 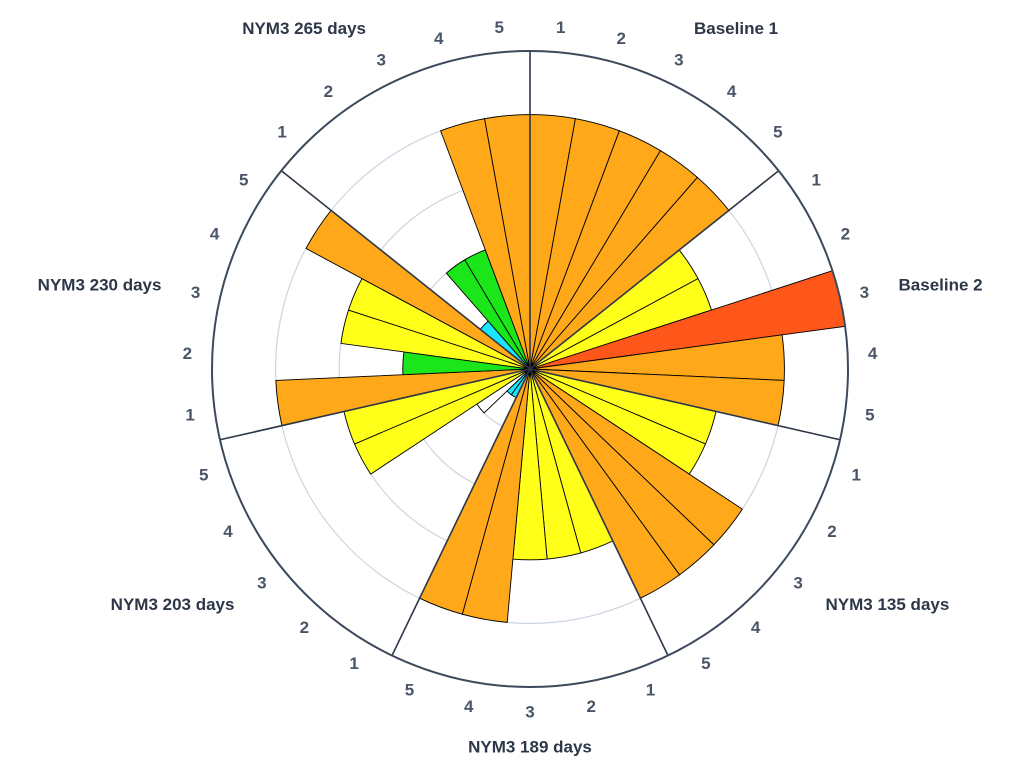 I want to click on group-label-5: NYM3 203 days, so click(x=173, y=604).